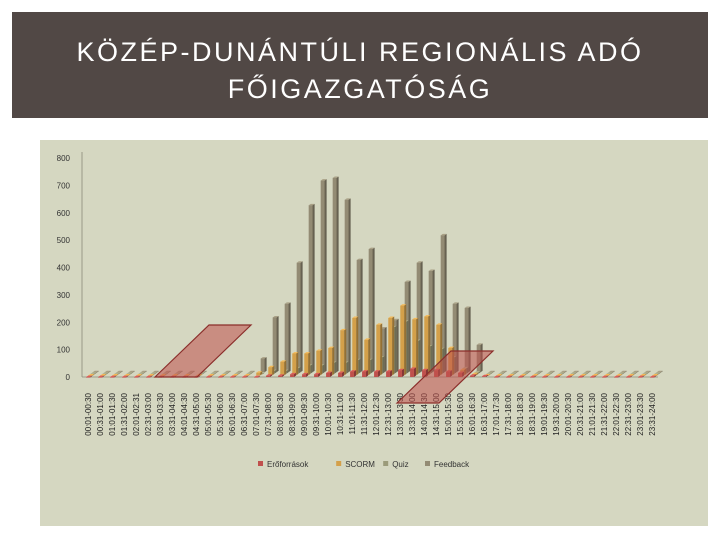  What do you see at coordinates (196, 413) in the screenshot?
I see `x-tick-label: 04:31-05:00` at bounding box center [196, 413].